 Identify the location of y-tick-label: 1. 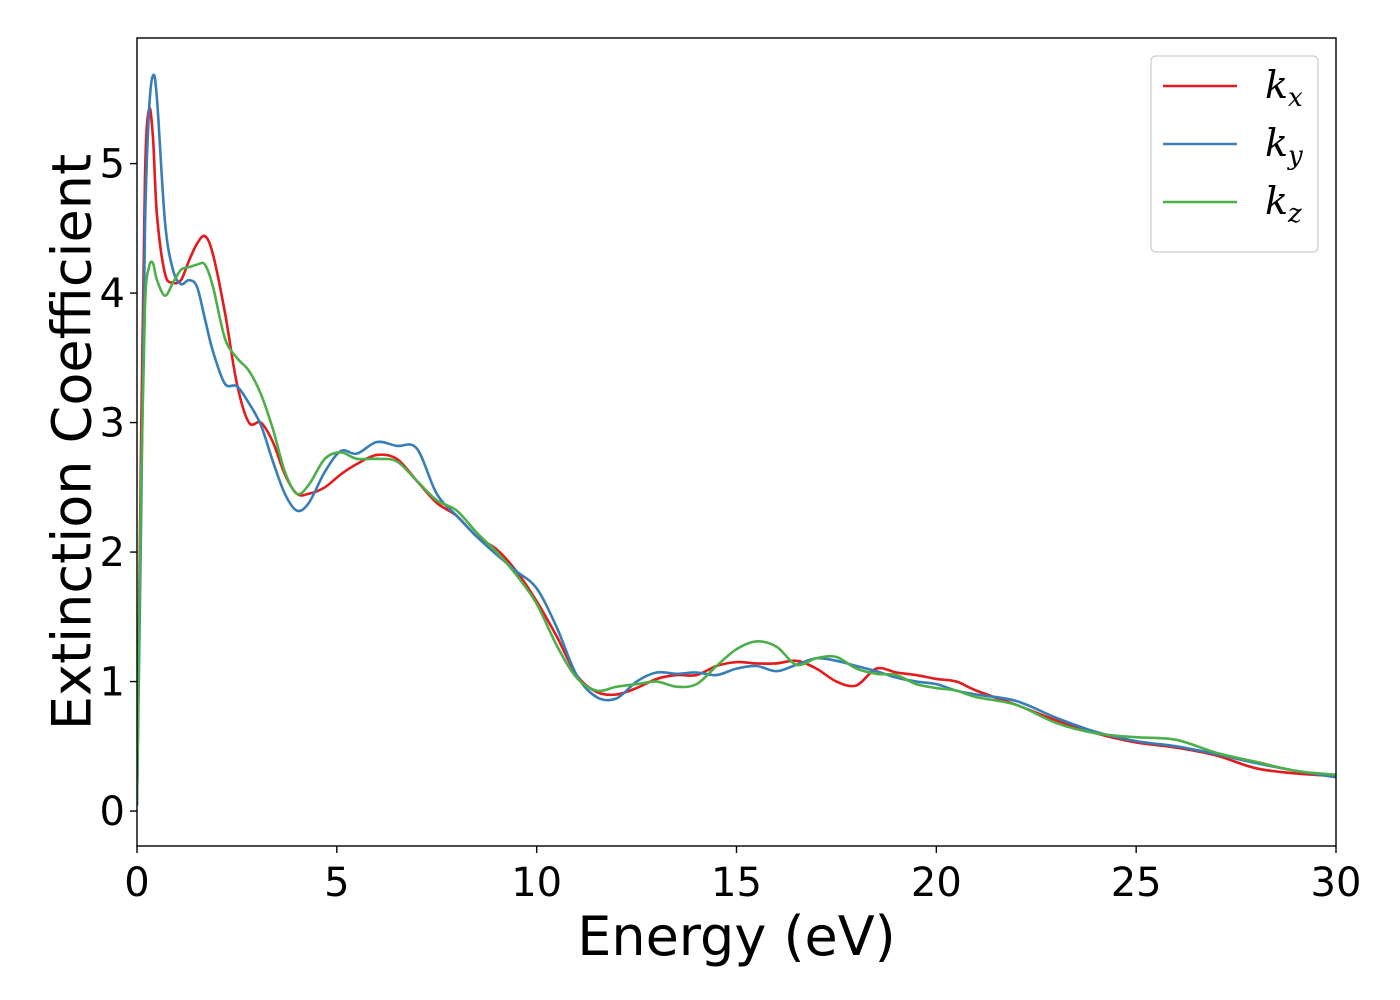
(112, 683).